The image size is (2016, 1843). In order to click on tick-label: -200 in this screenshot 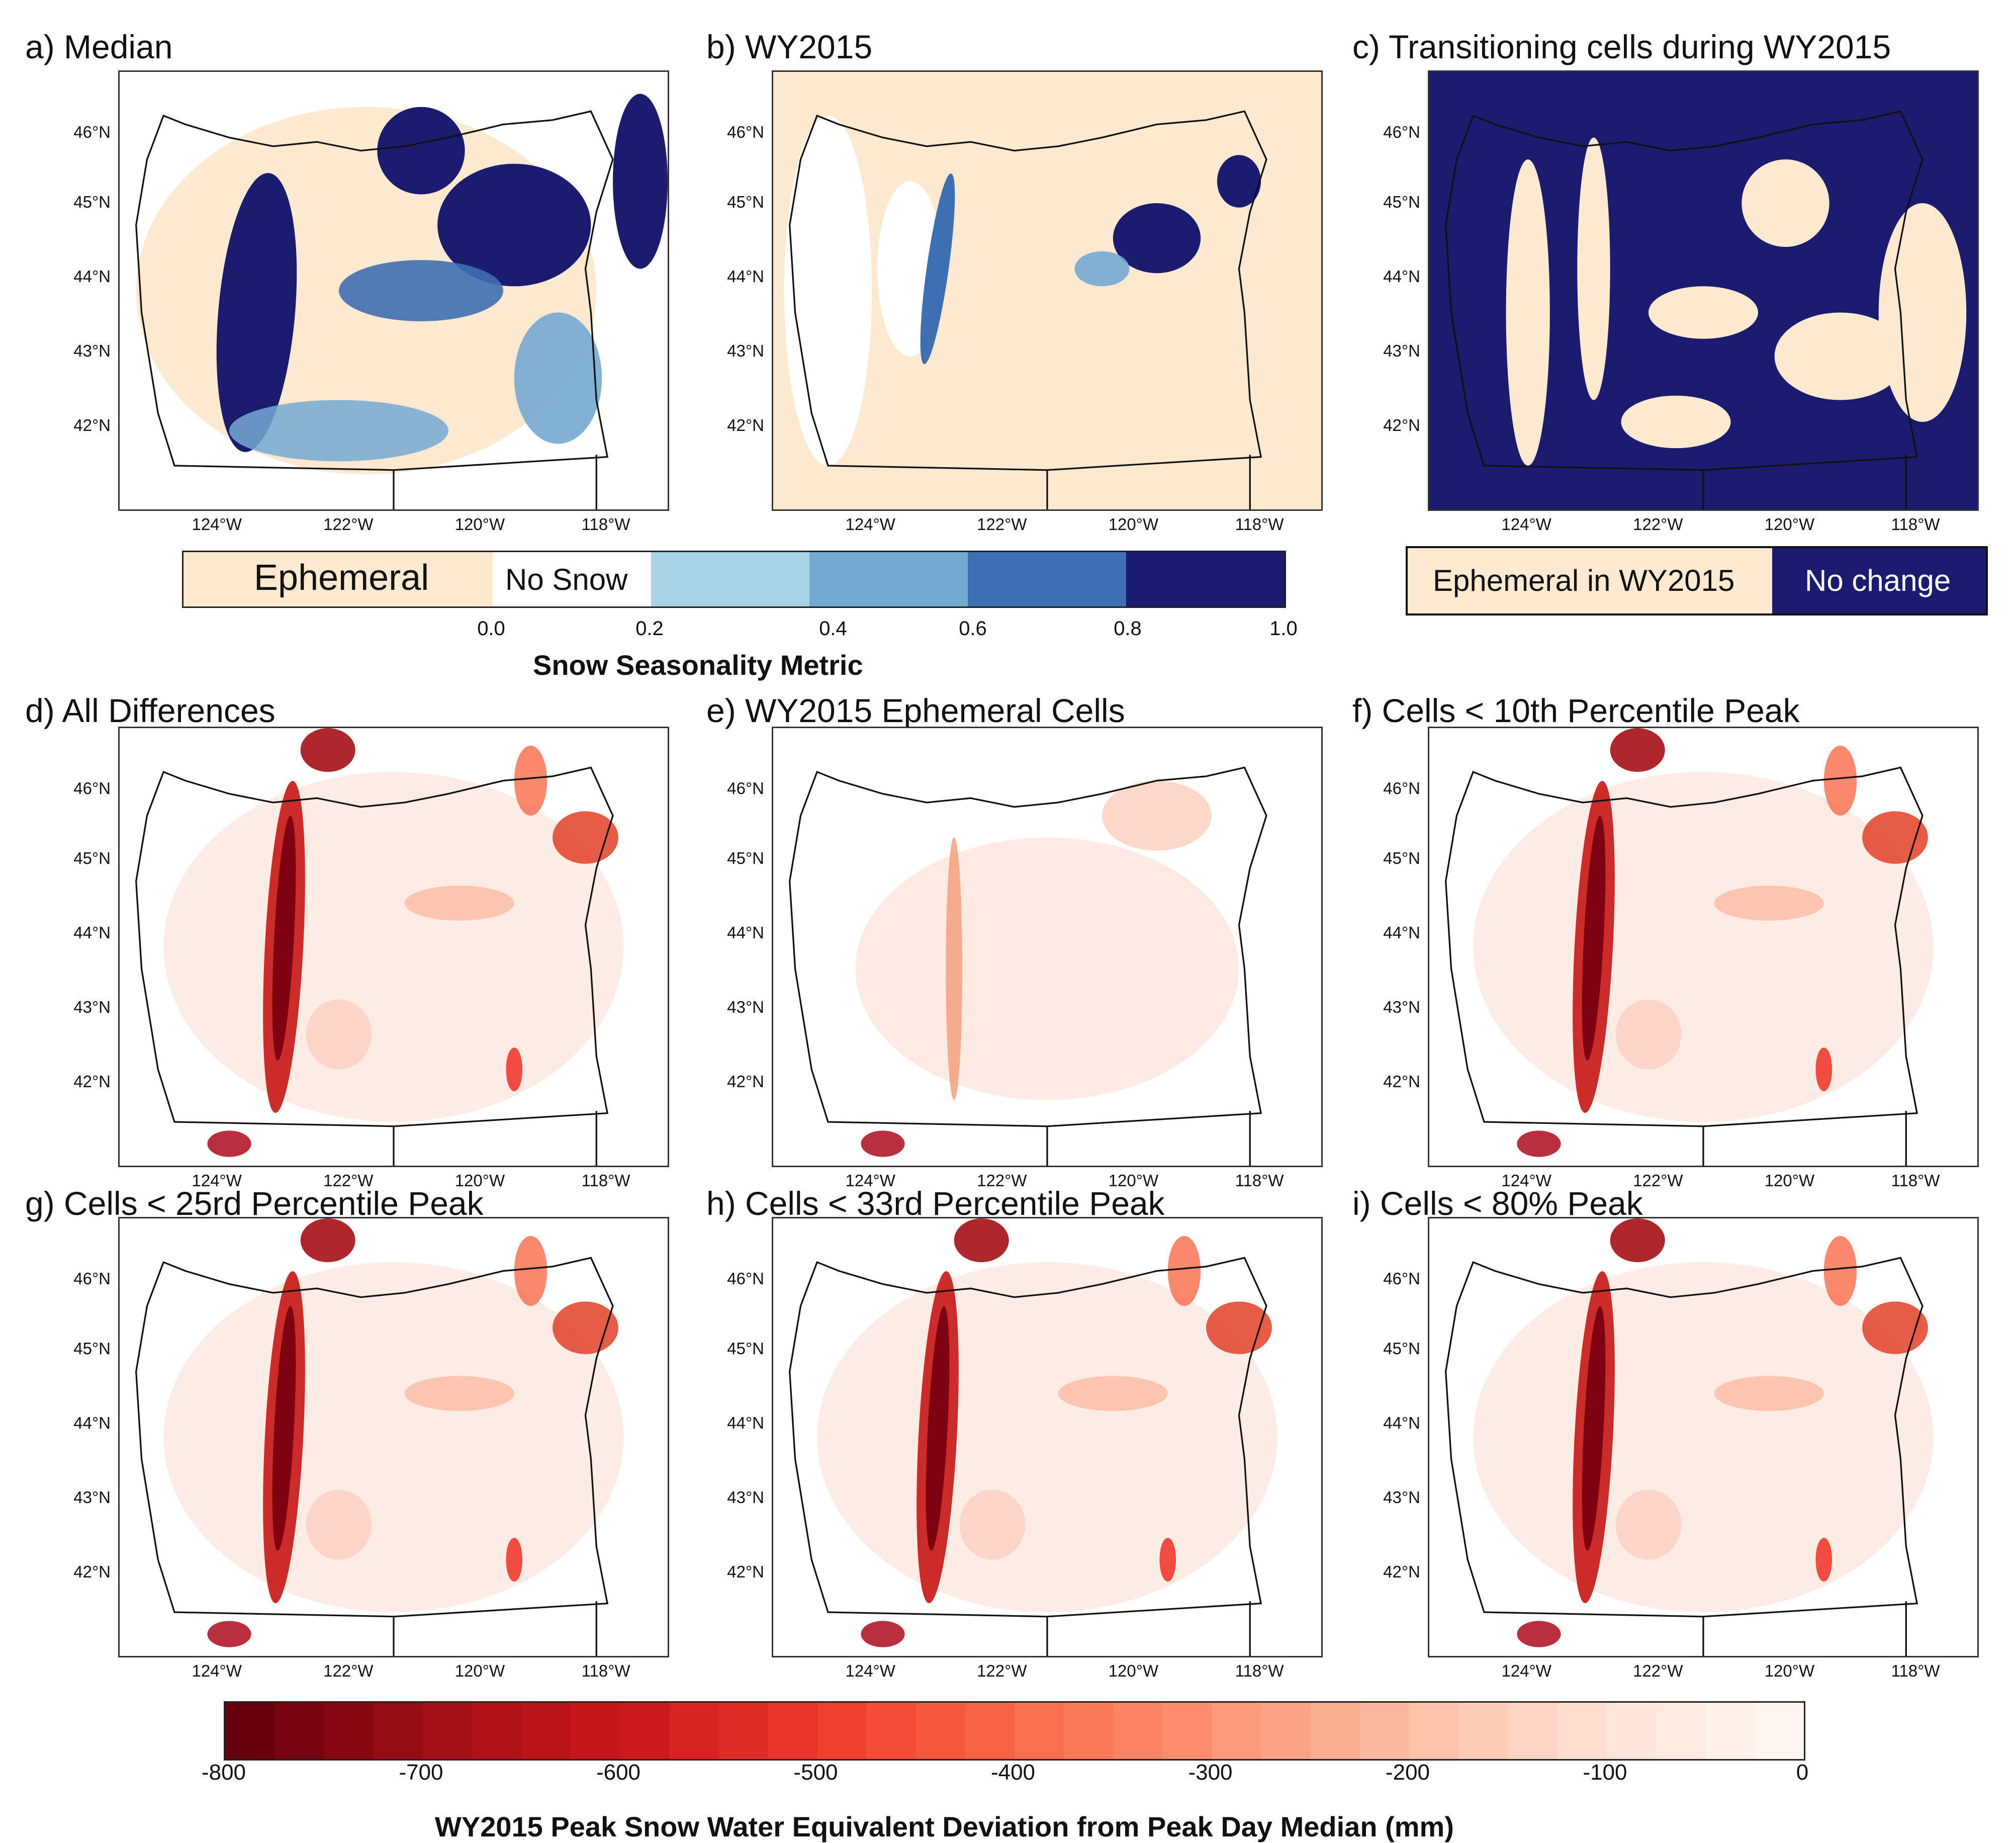, I will do `click(1408, 1772)`.